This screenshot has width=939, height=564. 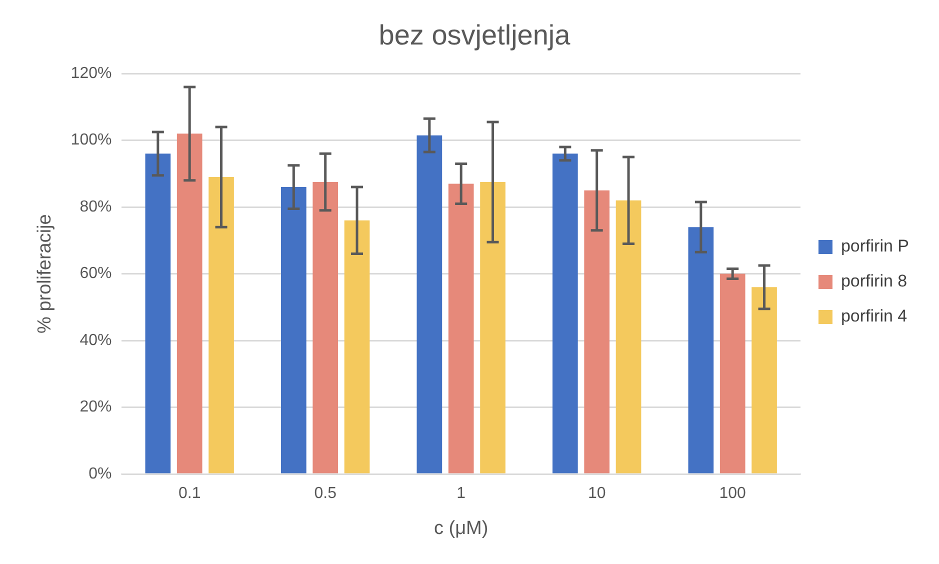 I want to click on x-tick-label: 1, so click(x=461, y=493).